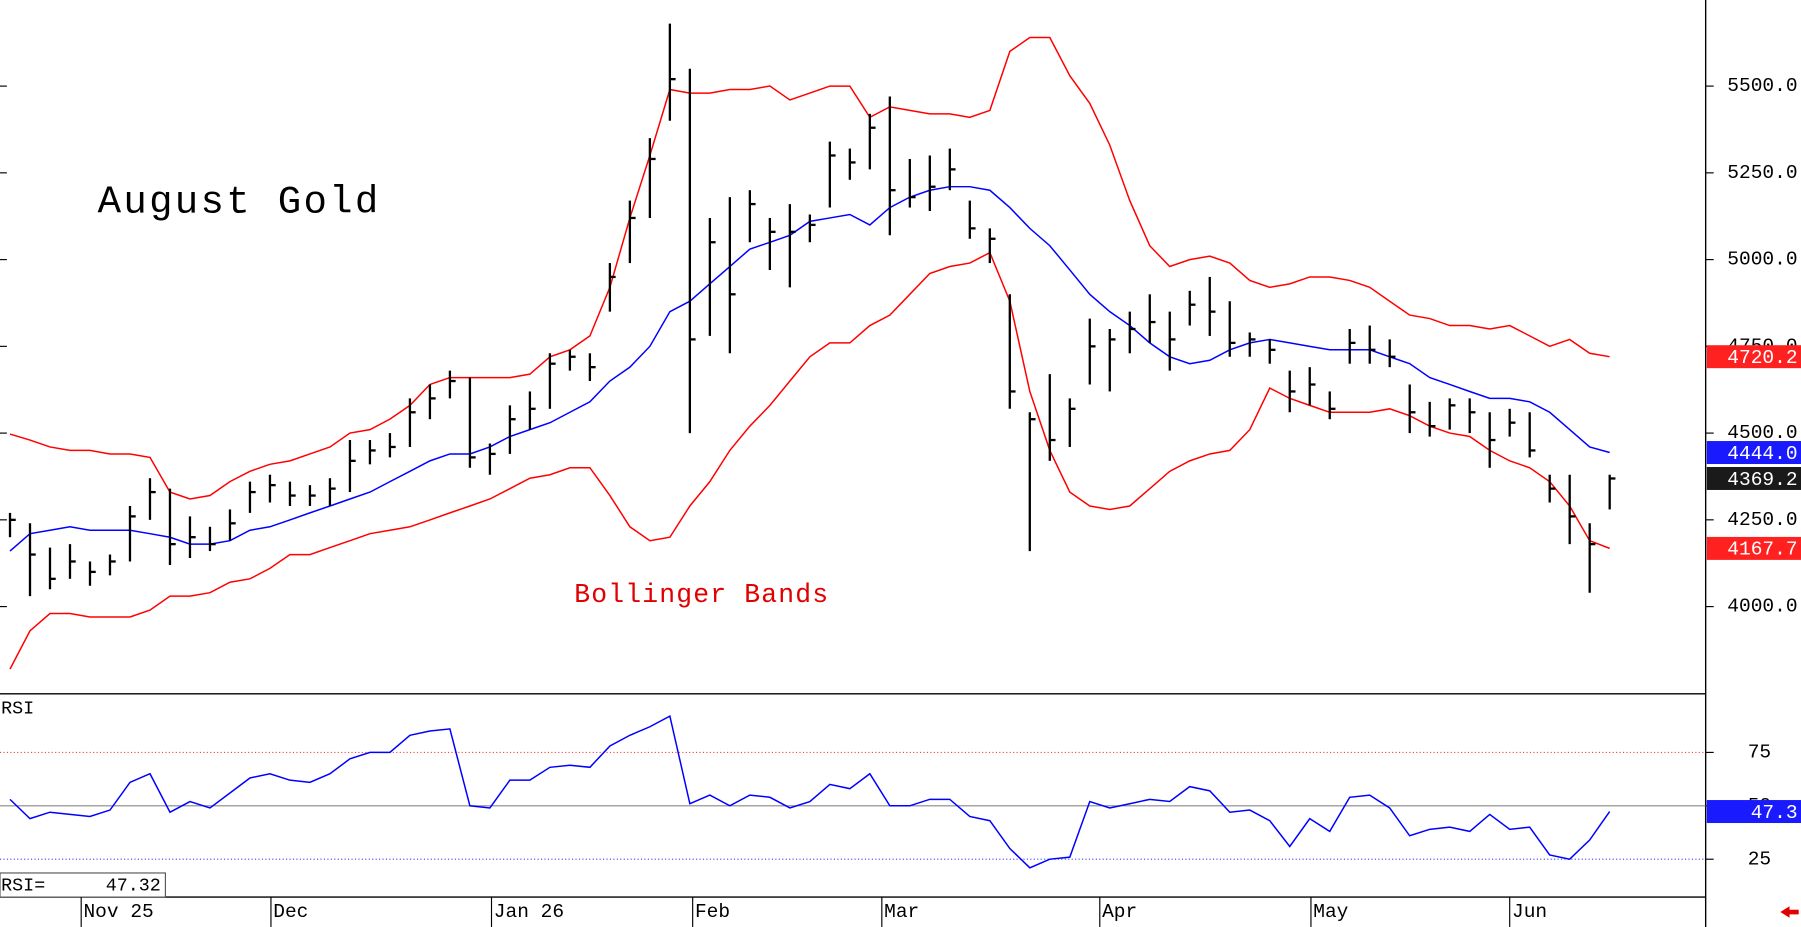  I want to click on rsi-line, so click(810, 791).